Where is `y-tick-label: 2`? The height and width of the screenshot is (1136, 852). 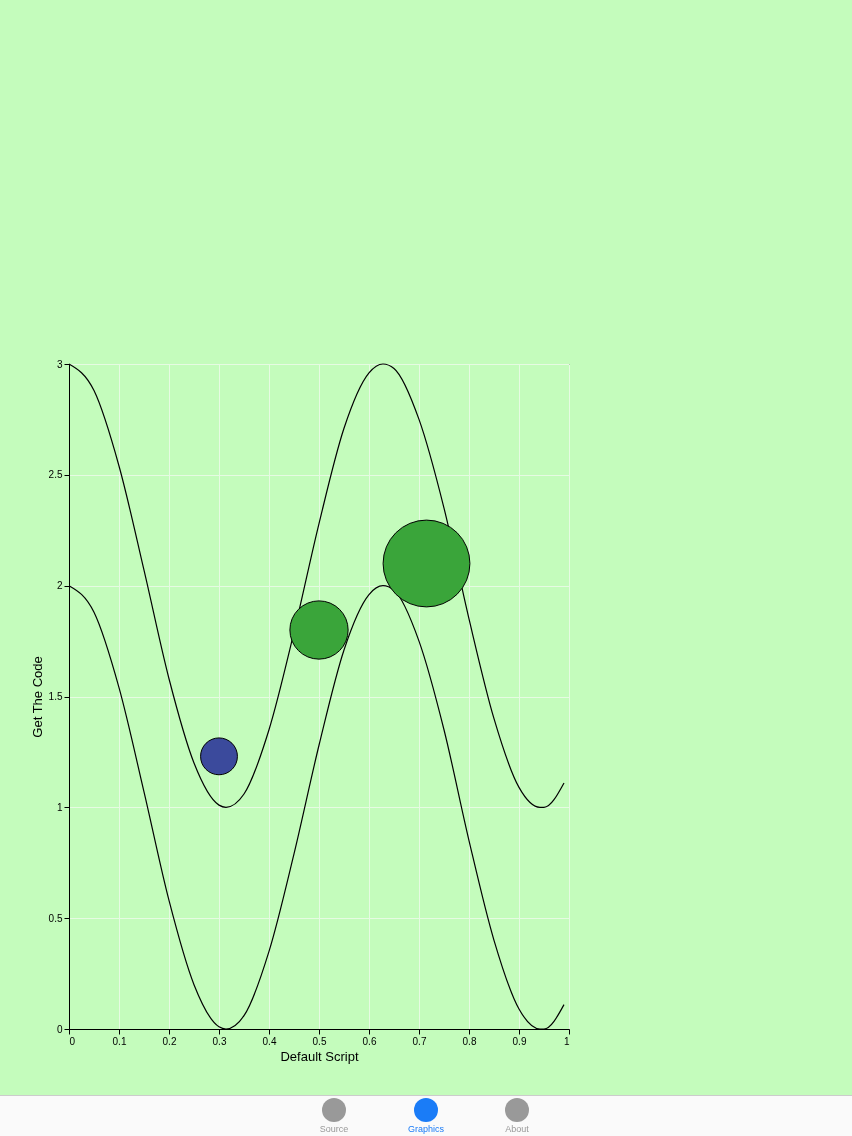 y-tick-label: 2 is located at coordinates (59, 586).